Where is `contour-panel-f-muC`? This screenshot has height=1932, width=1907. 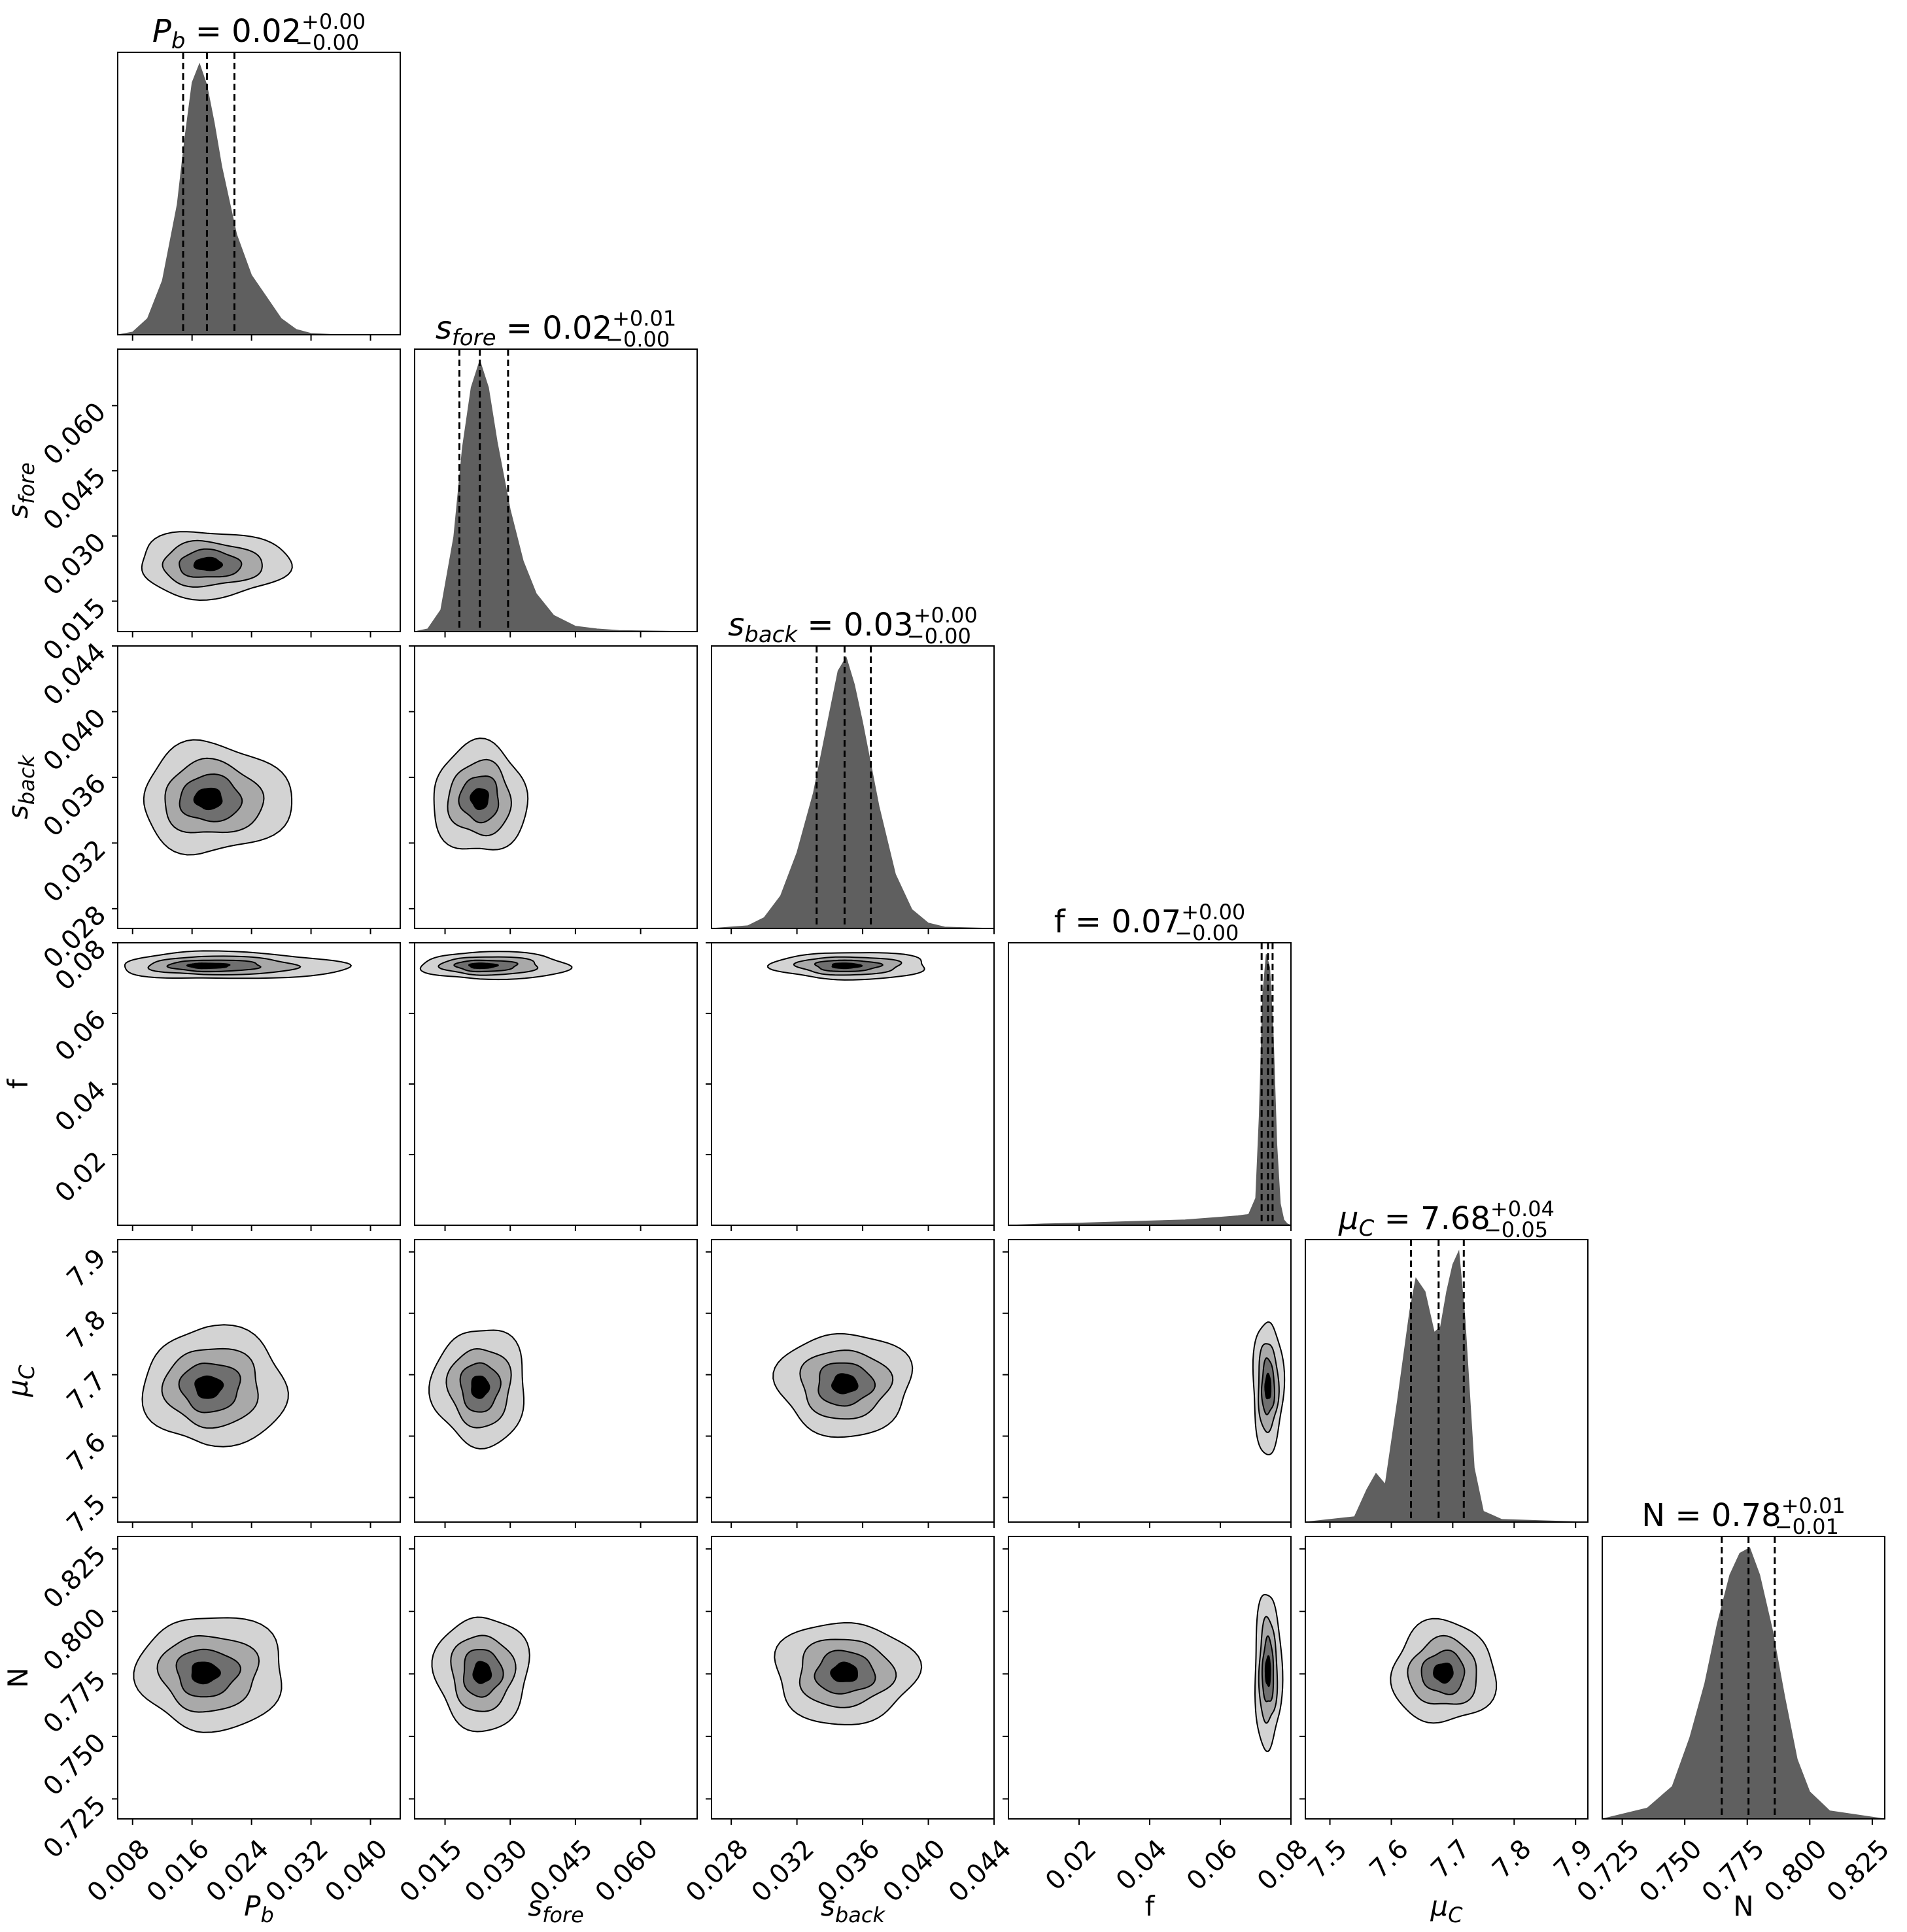 contour-panel-f-muC is located at coordinates (1147, 1383).